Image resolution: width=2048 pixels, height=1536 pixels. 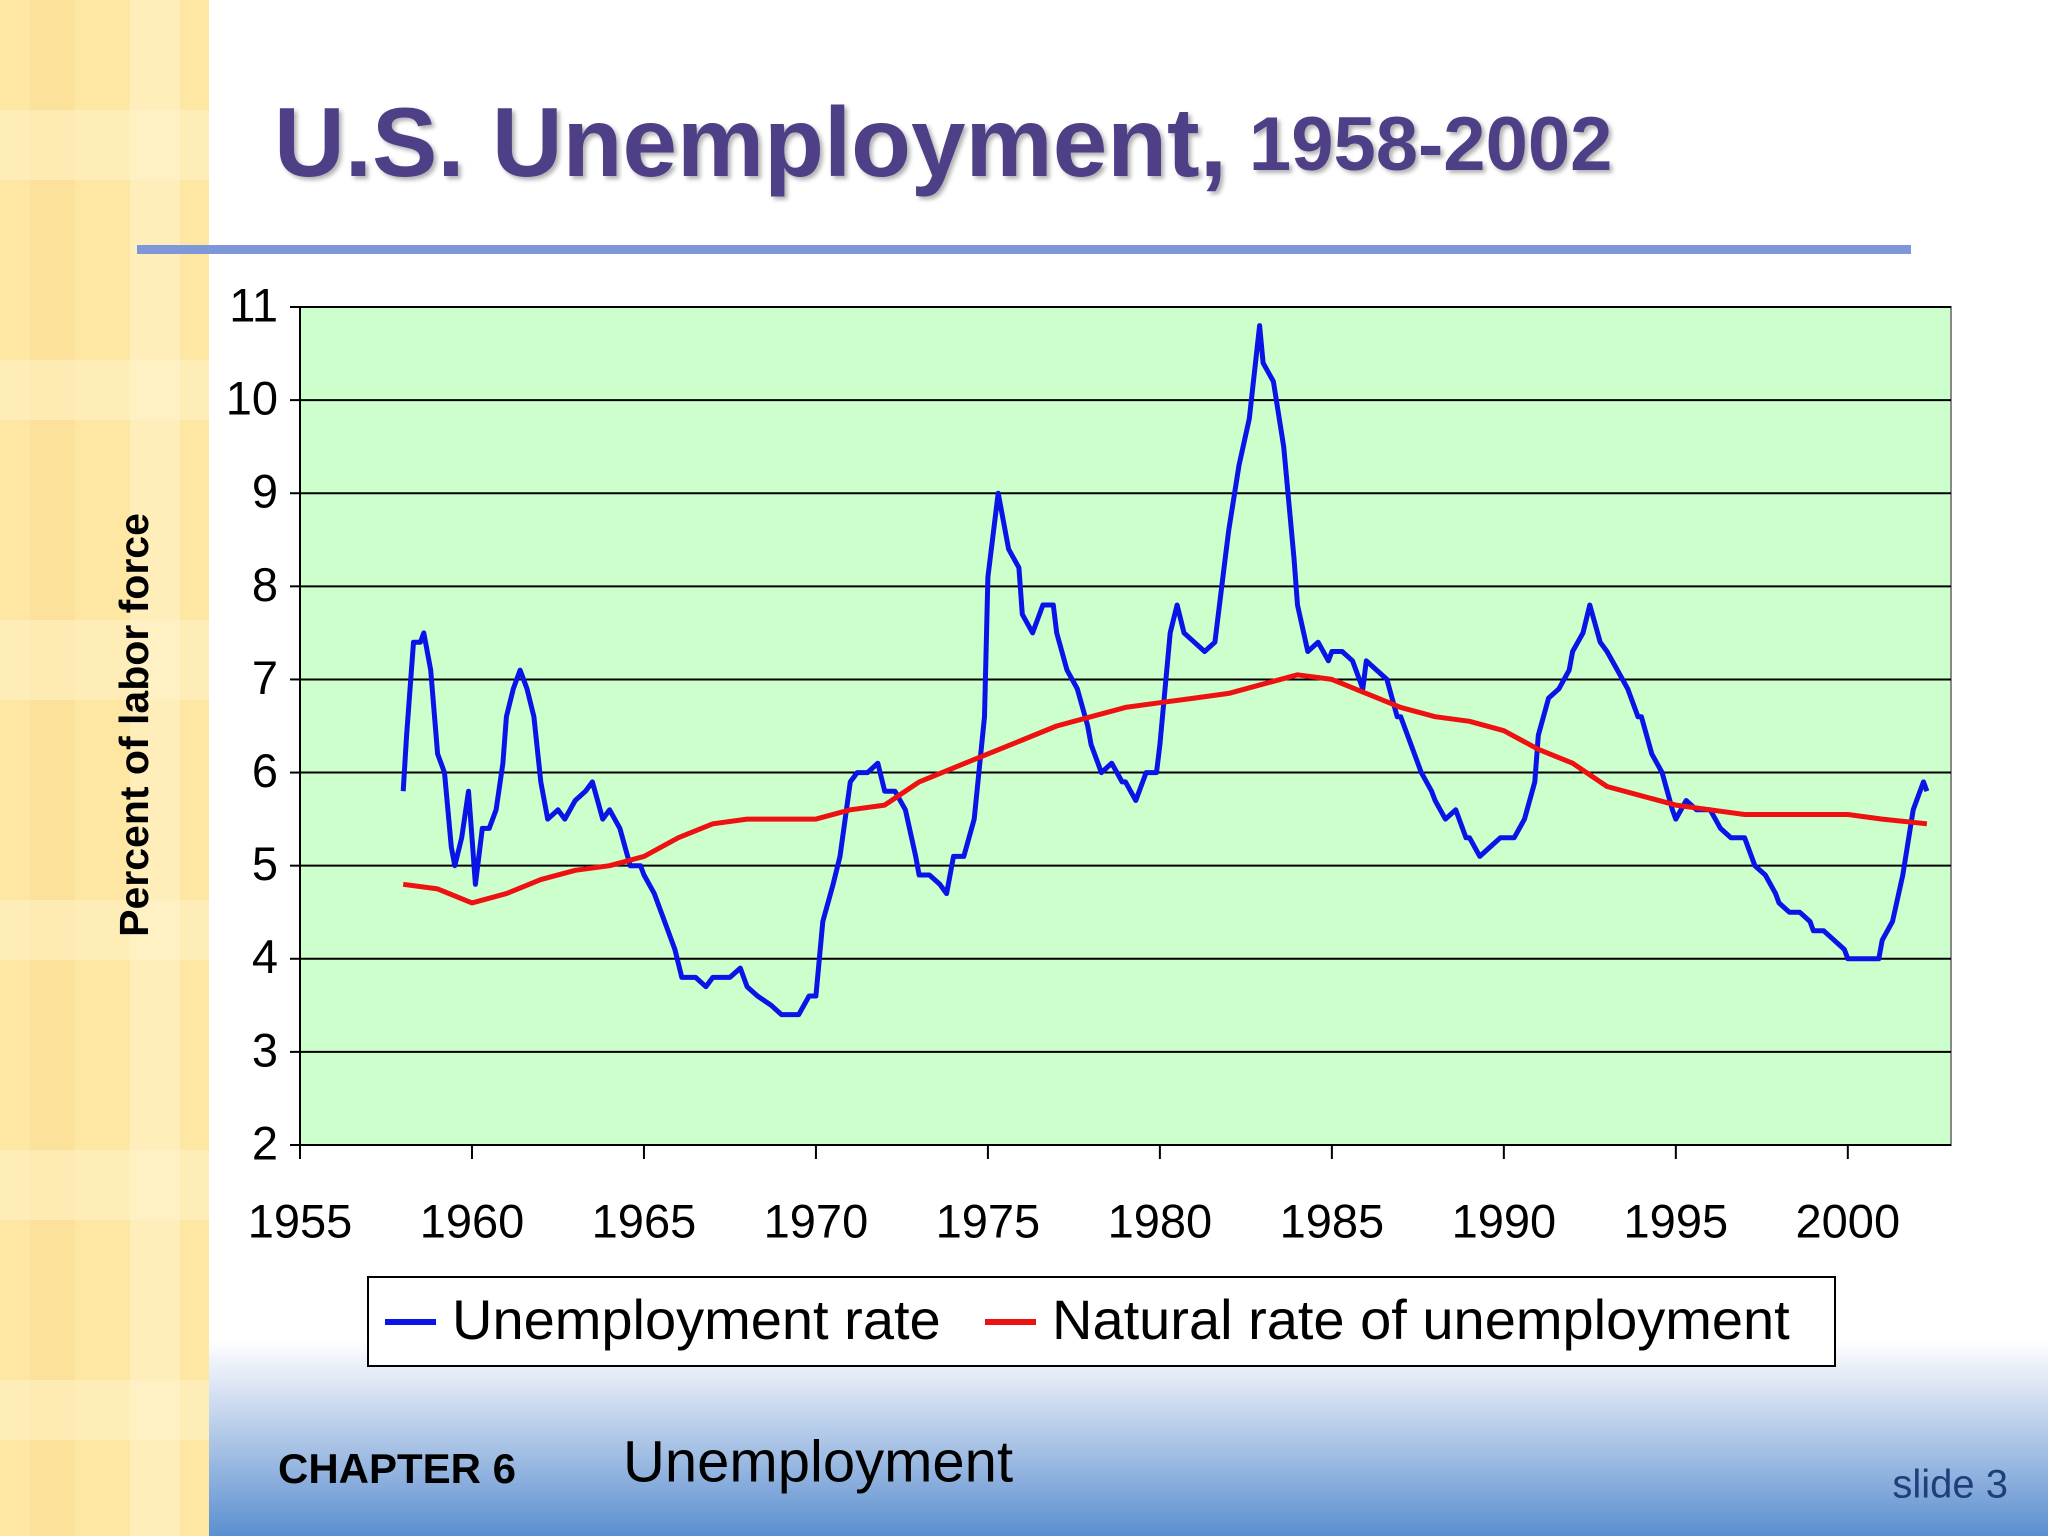 I want to click on x-tick-label: 1995, so click(x=1676, y=1220).